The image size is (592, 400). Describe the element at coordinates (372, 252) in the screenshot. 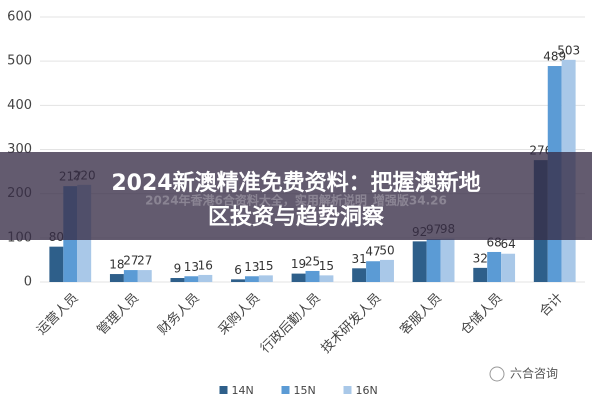

I see `data-label: 47` at that location.